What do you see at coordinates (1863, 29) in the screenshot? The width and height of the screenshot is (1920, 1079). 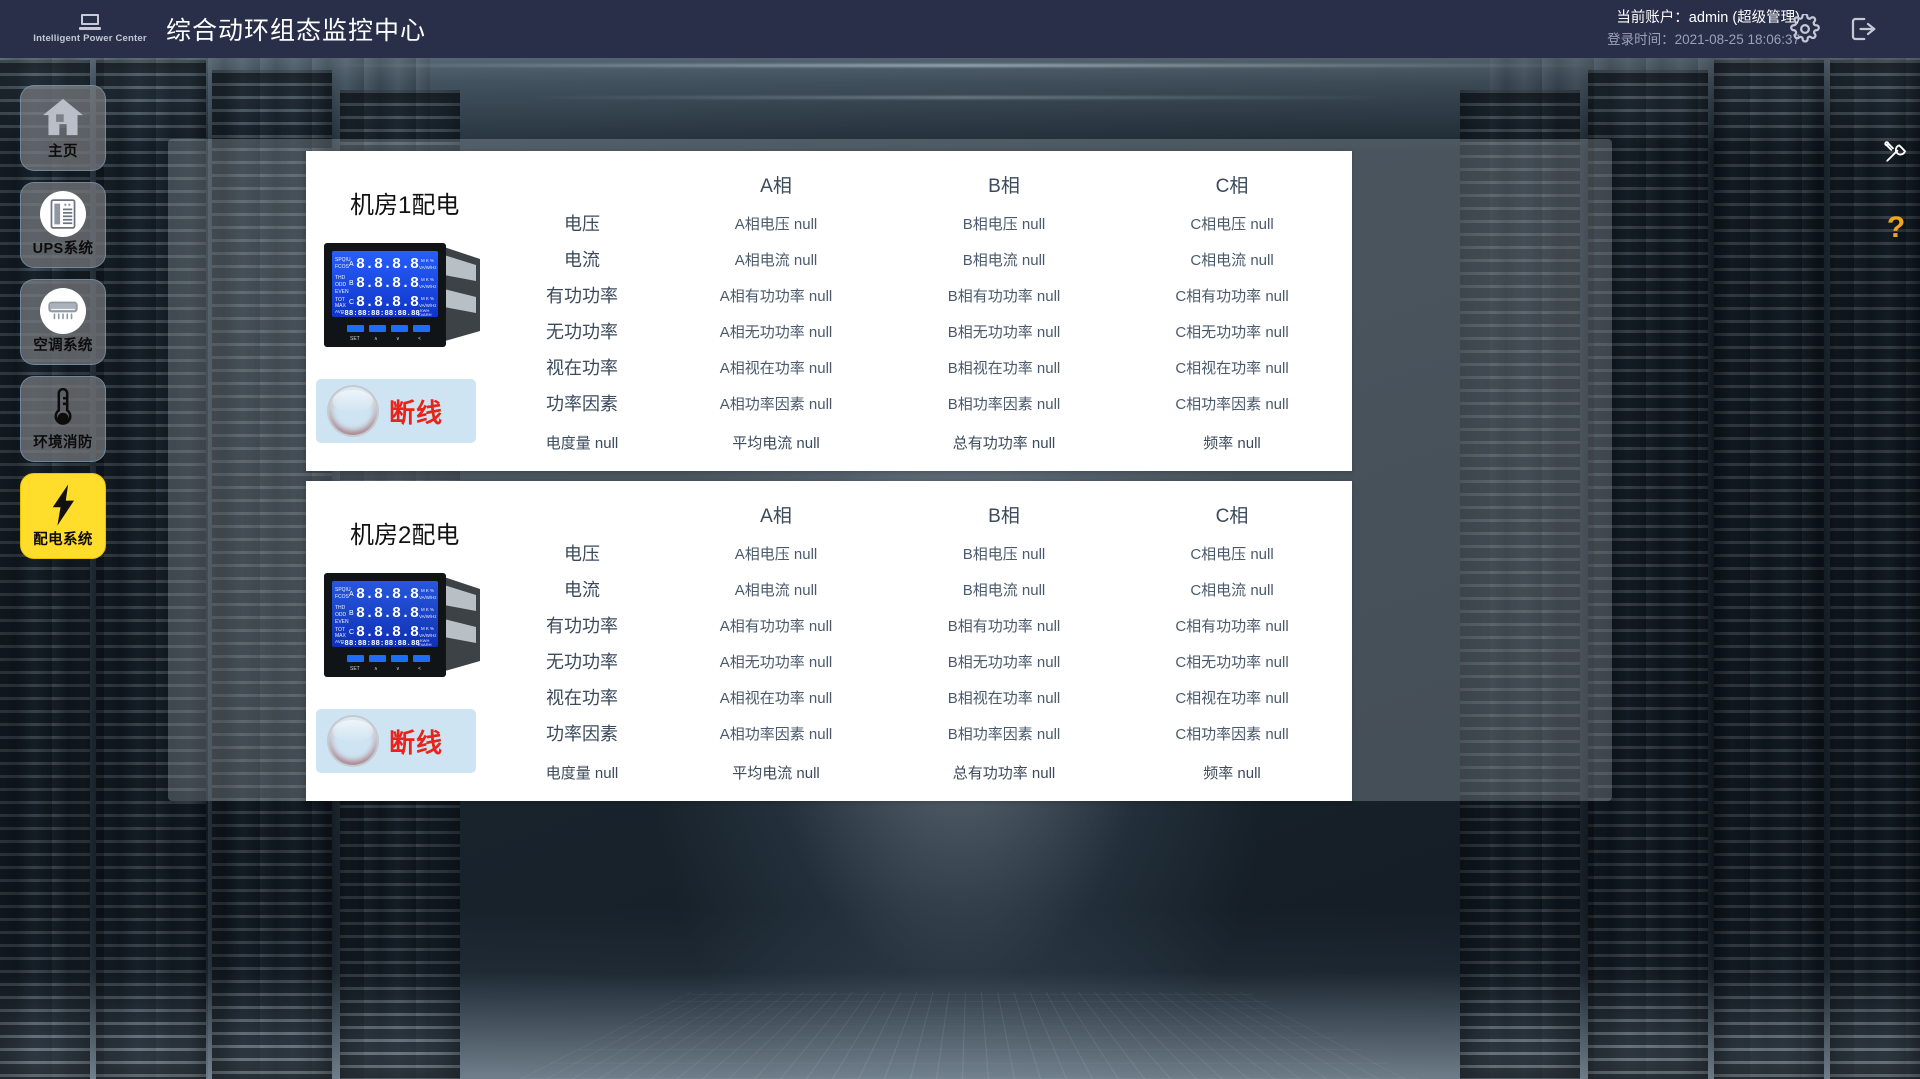 I see `logout-icon` at bounding box center [1863, 29].